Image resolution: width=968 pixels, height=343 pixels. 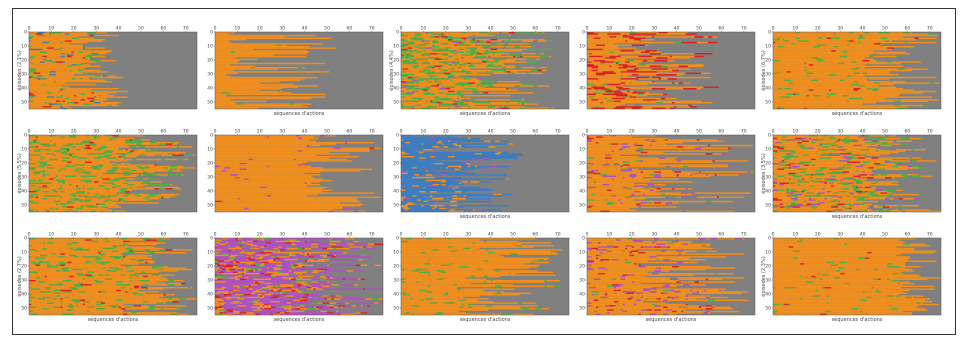 What do you see at coordinates (769, 33) in the screenshot?
I see `y-tick-label: 0` at bounding box center [769, 33].